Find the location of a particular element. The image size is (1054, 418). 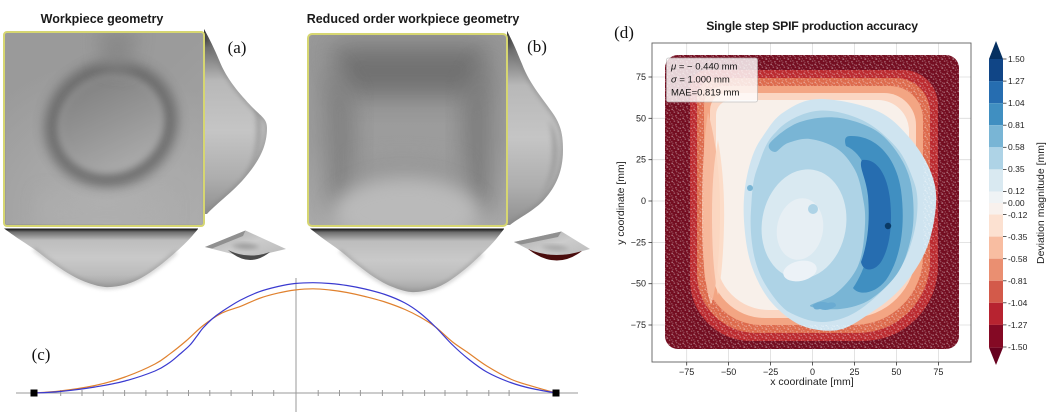

svg-text: (d) is located at coordinates (624, 32).